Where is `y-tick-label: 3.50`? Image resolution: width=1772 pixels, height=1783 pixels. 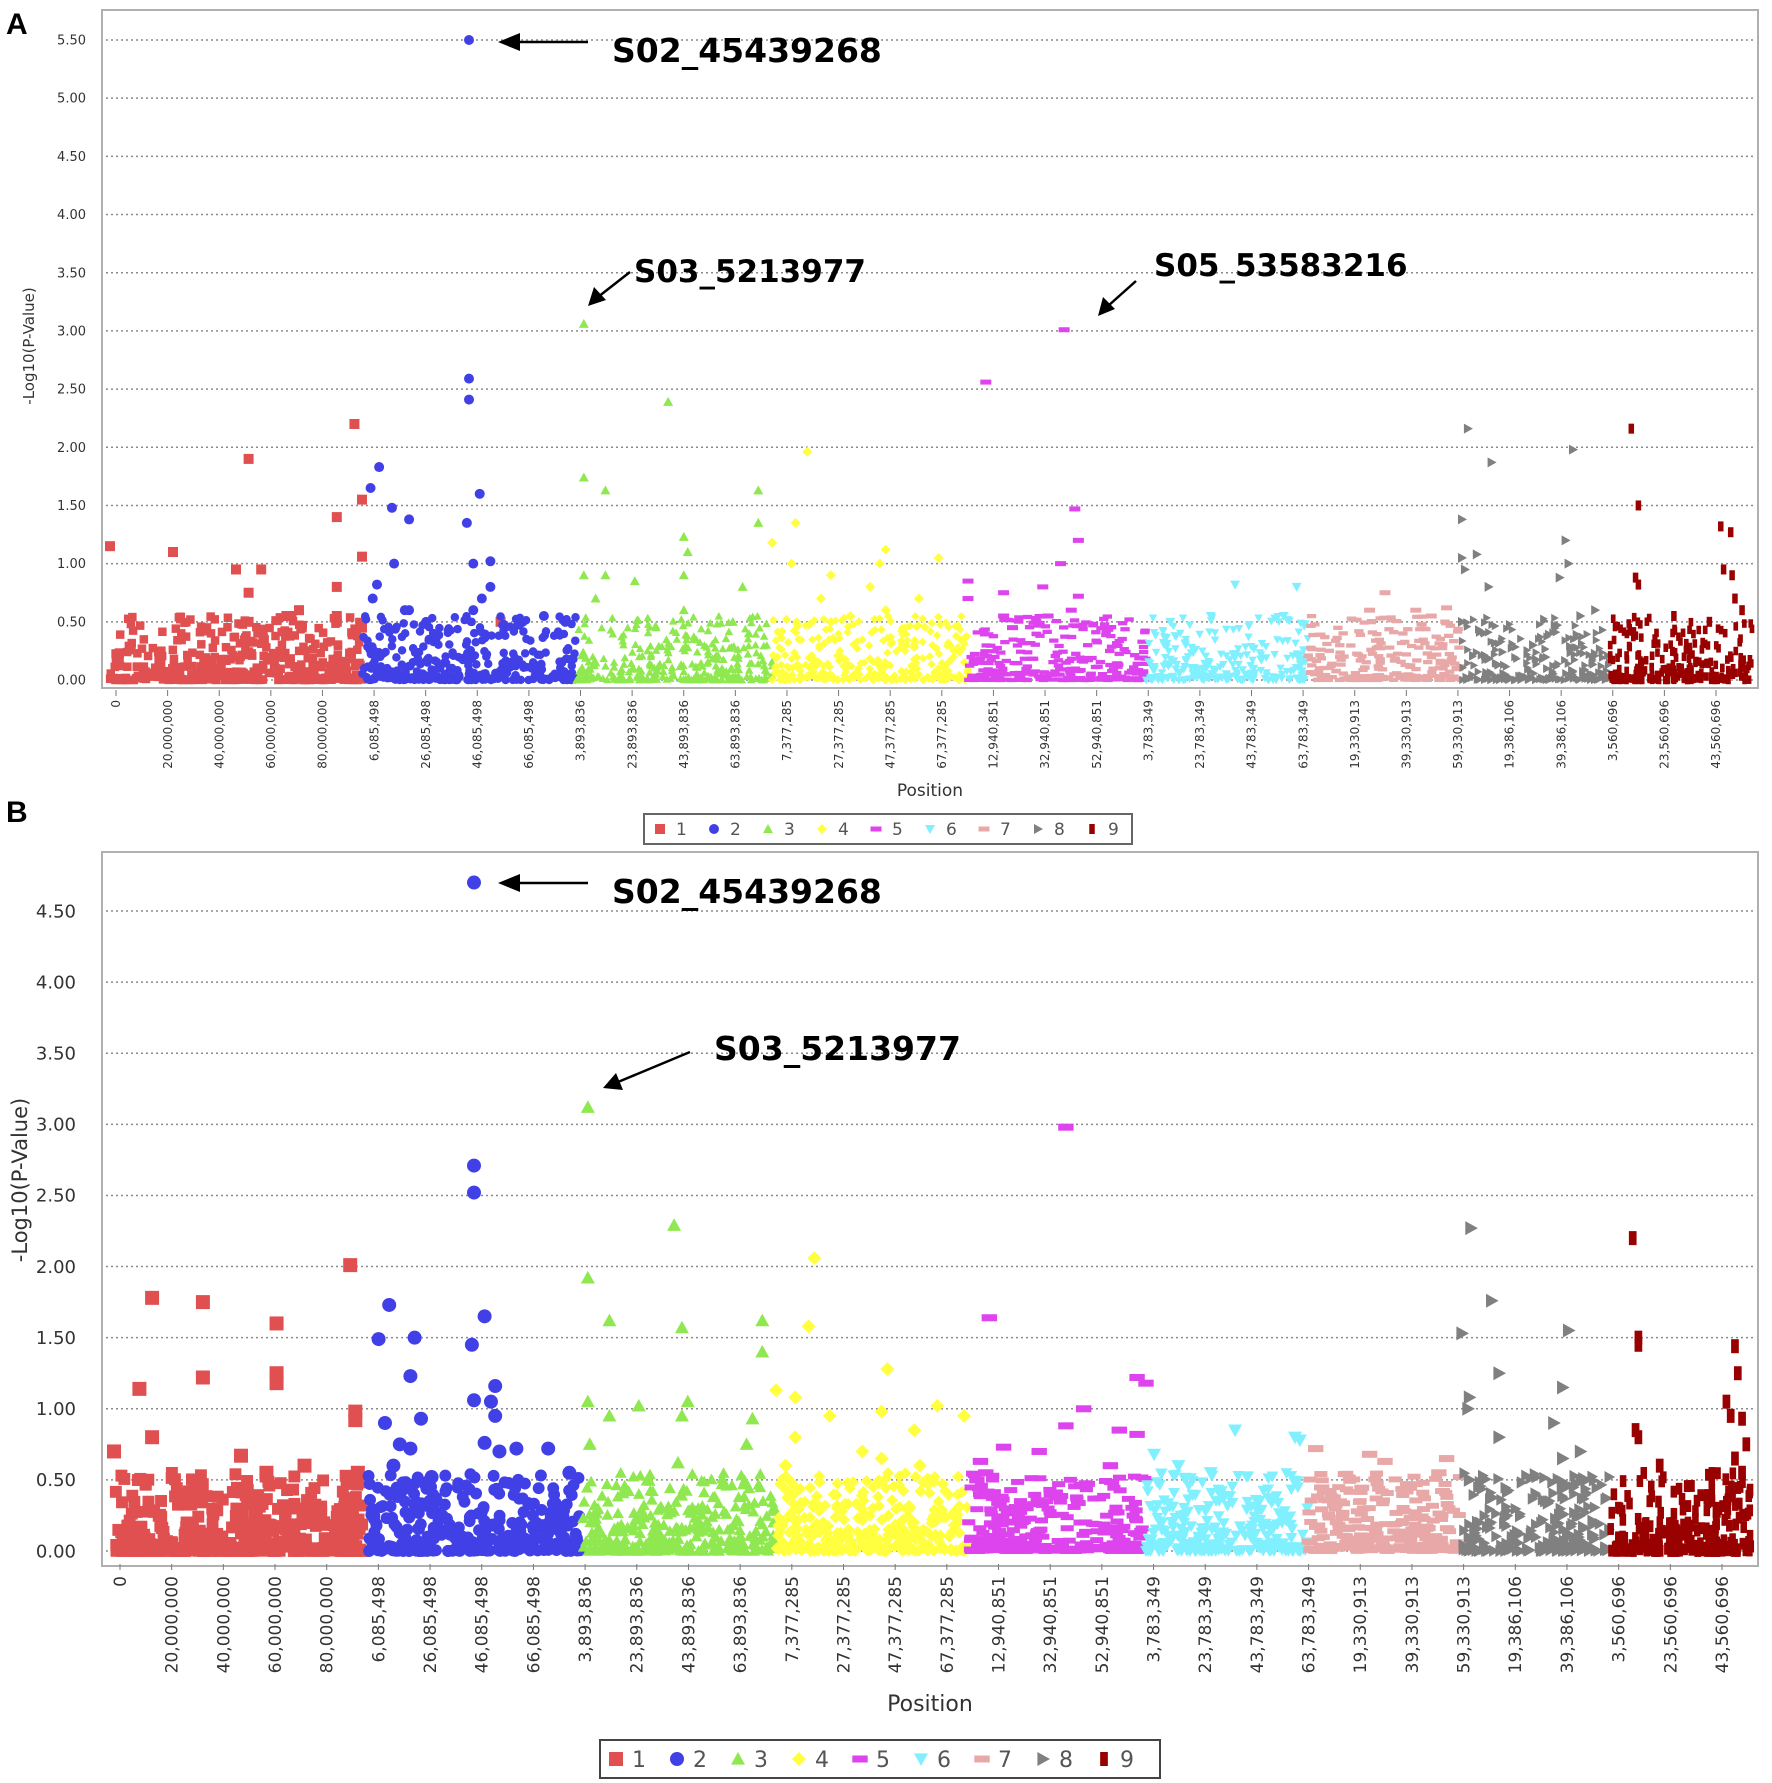 y-tick-label: 3.50 is located at coordinates (71, 273).